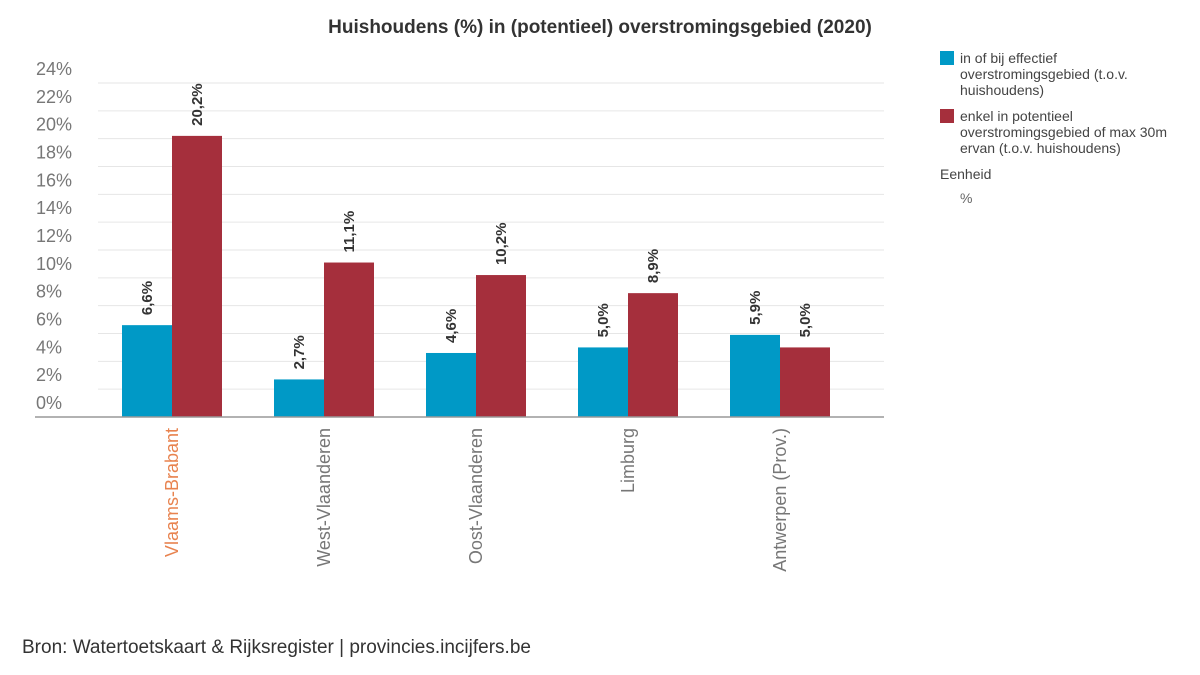 This screenshot has height=675, width=1200. I want to click on x-tick-label: West-Vlaanderen, so click(324, 497).